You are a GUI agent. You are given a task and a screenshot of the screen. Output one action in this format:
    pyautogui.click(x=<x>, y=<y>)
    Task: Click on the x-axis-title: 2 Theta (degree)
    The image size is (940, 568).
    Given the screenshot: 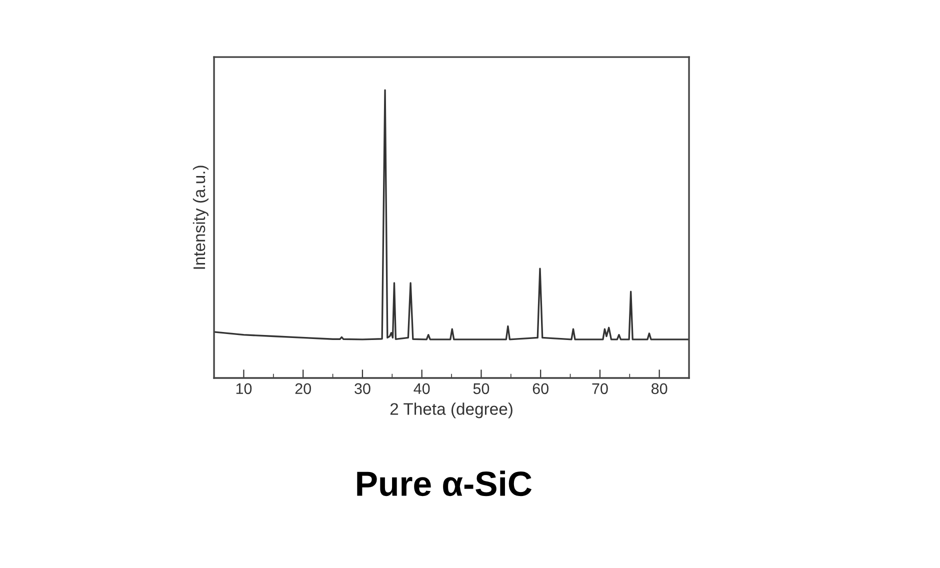 What is the action you would take?
    pyautogui.click(x=451, y=410)
    